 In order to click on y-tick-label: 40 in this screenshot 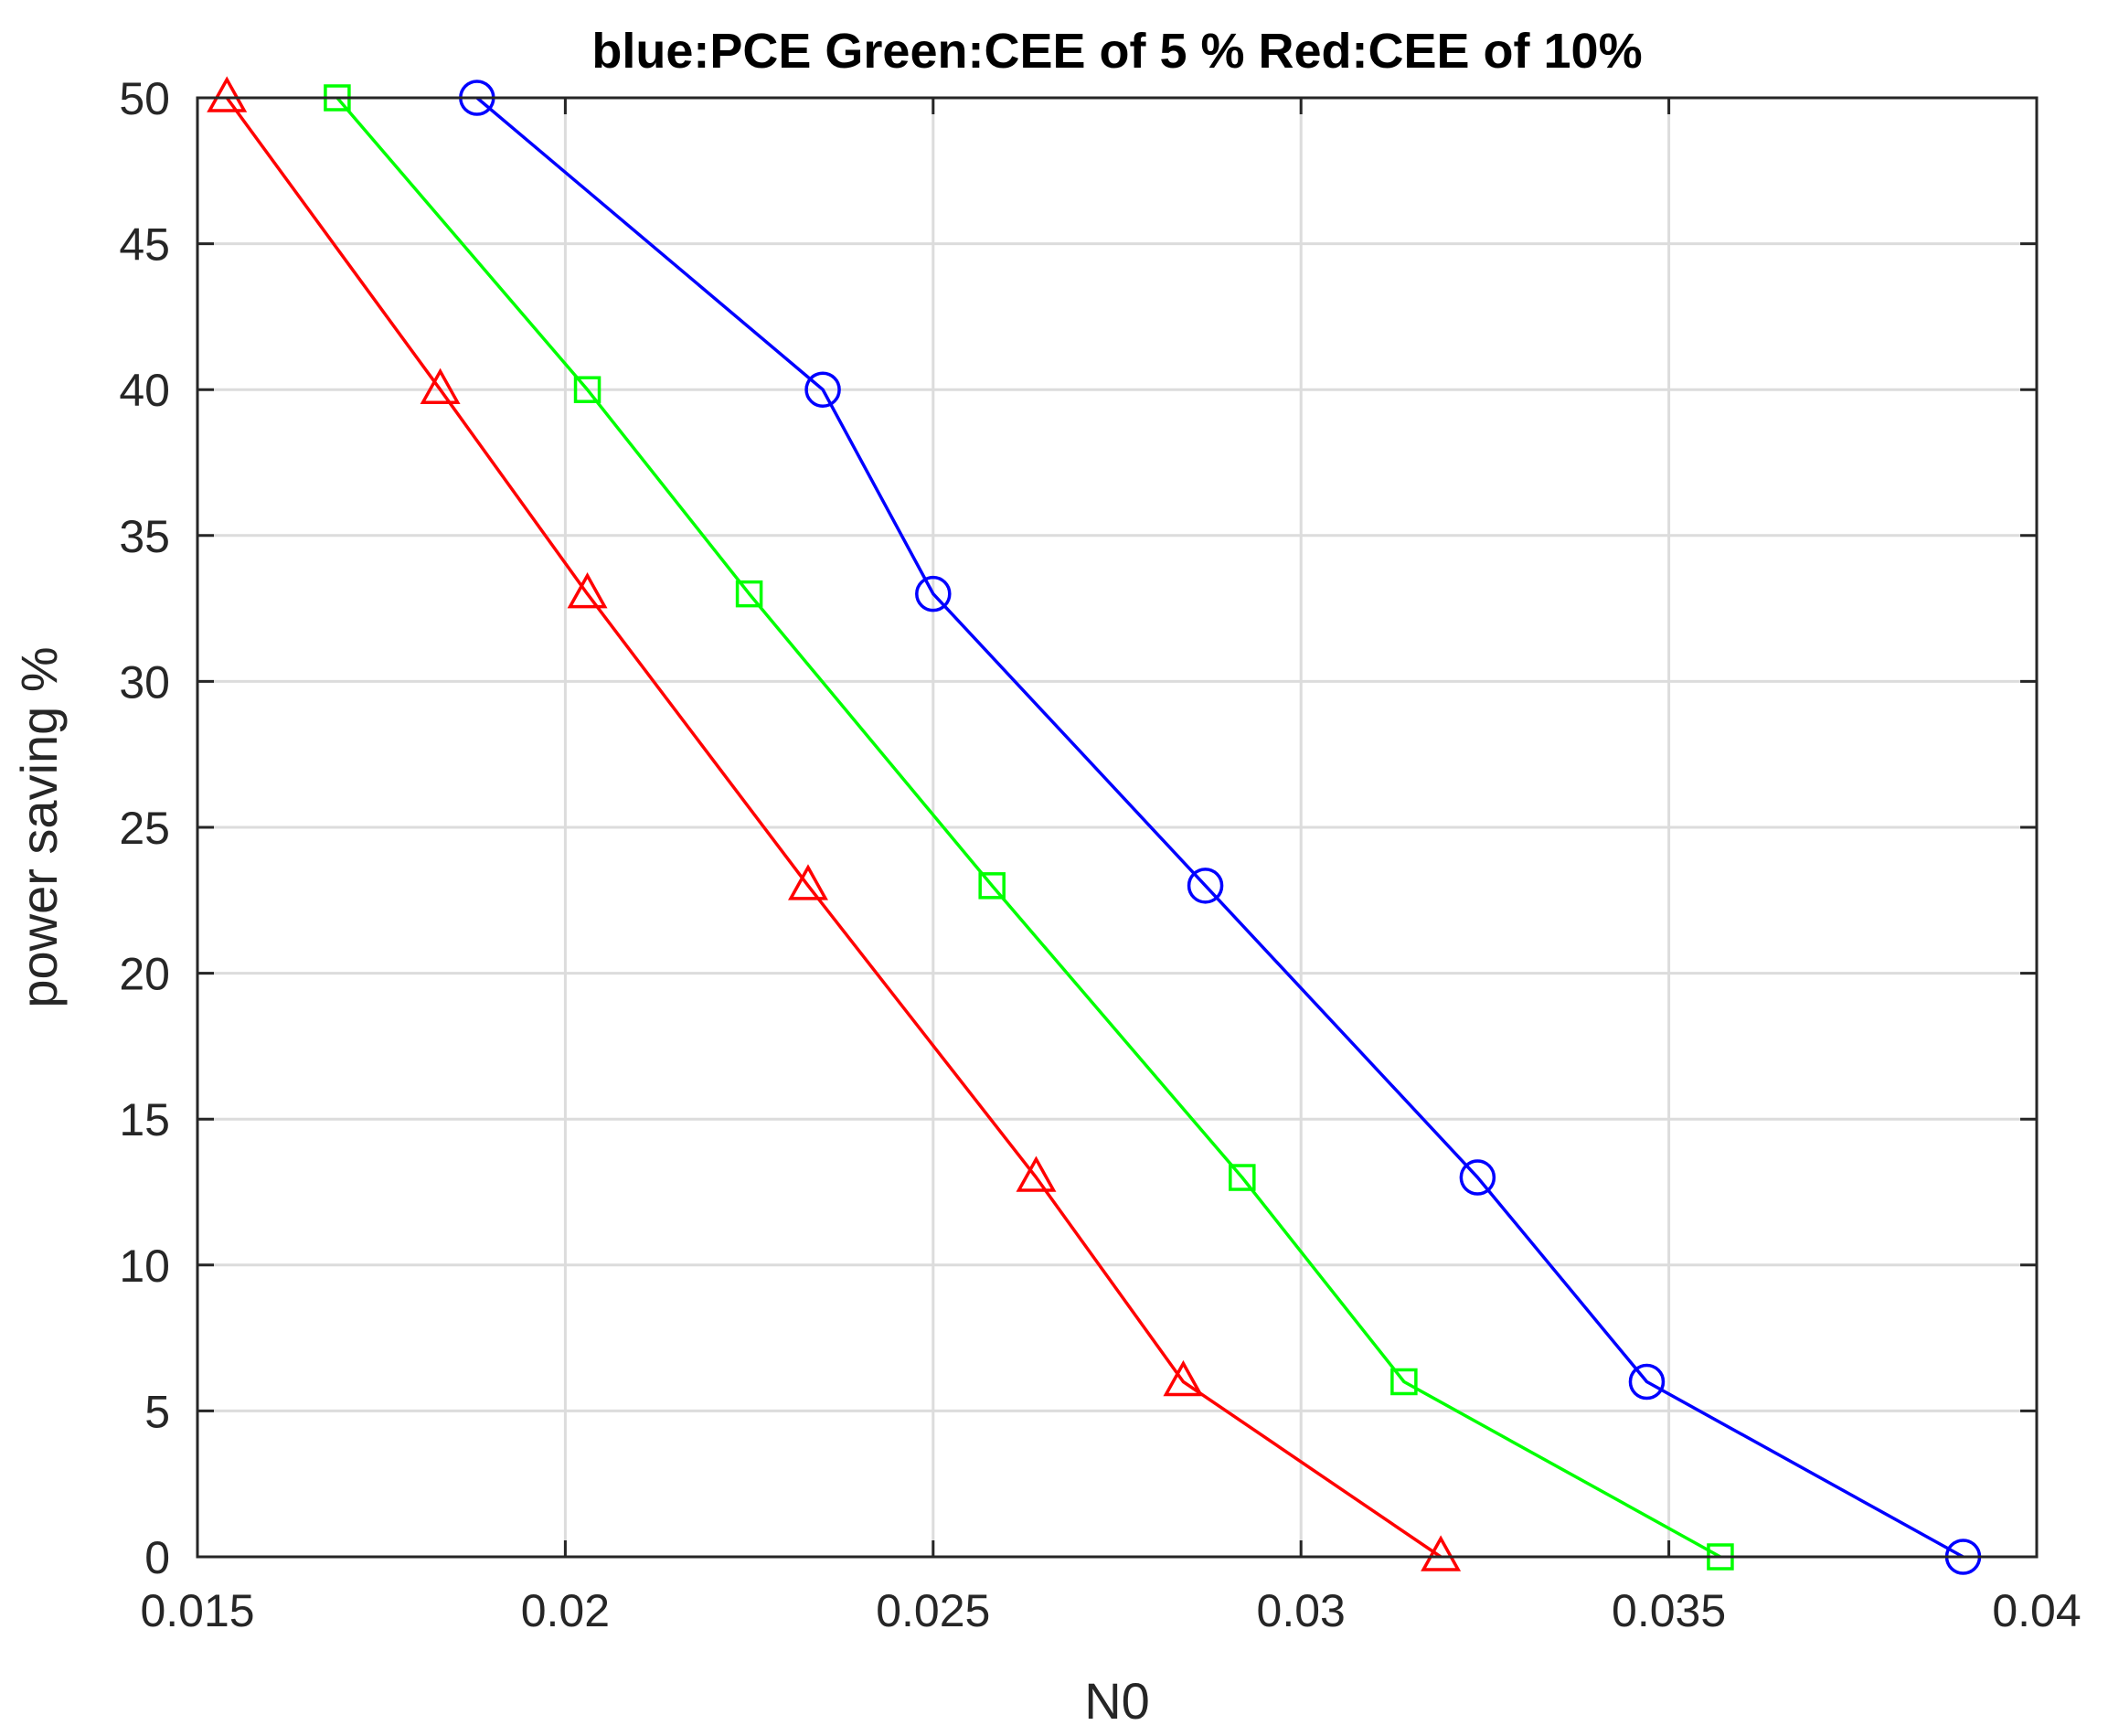, I will do `click(144, 390)`.